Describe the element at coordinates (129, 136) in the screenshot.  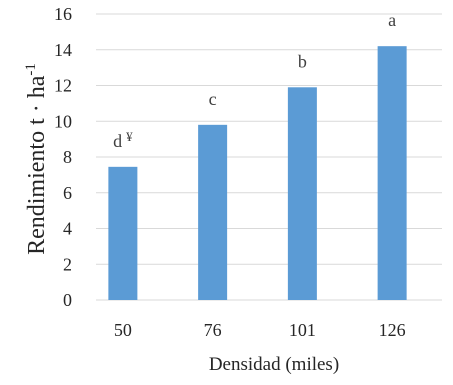
I see `footnote-marker: ¥` at that location.